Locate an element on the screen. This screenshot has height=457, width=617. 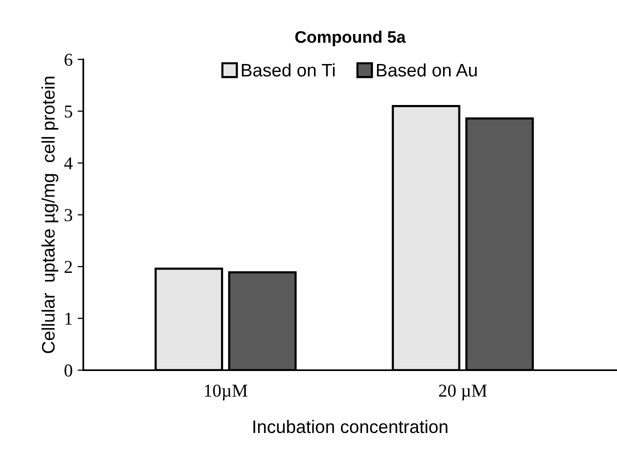
y-tick-label: 2 is located at coordinates (68, 266).